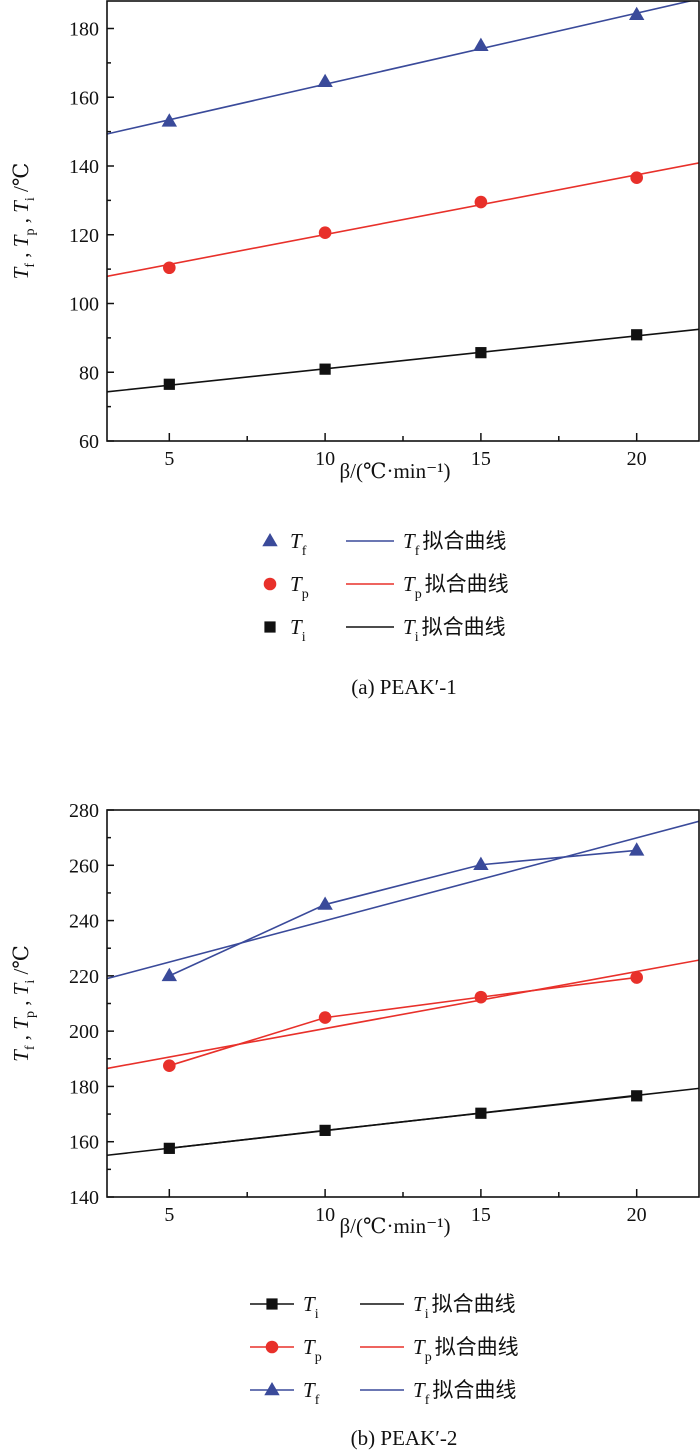  I want to click on data-line-Tp, so click(403, 1021).